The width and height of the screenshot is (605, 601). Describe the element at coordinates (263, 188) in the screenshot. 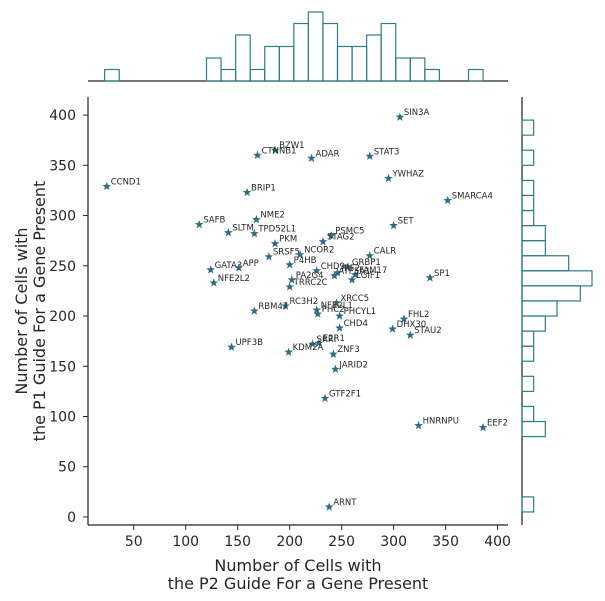

I see `point-label: BRIP1` at that location.